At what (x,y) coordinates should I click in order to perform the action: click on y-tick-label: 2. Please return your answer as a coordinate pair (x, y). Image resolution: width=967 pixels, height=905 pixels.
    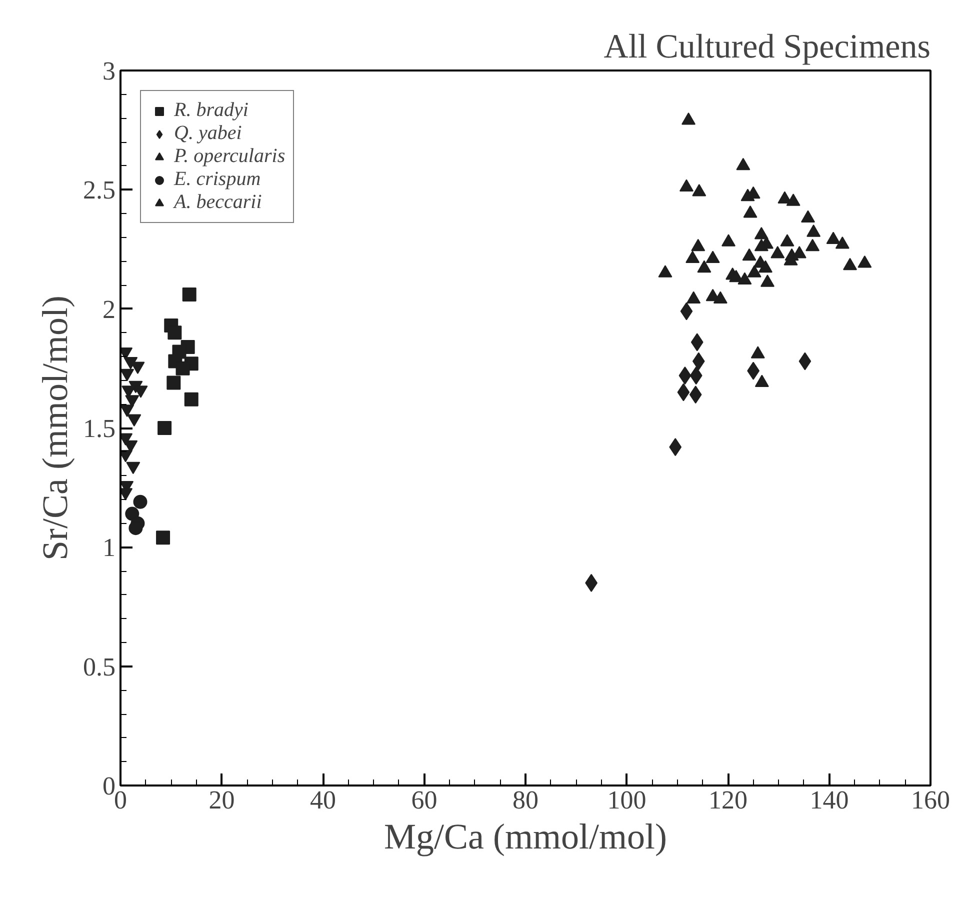
    Looking at the image, I should click on (109, 309).